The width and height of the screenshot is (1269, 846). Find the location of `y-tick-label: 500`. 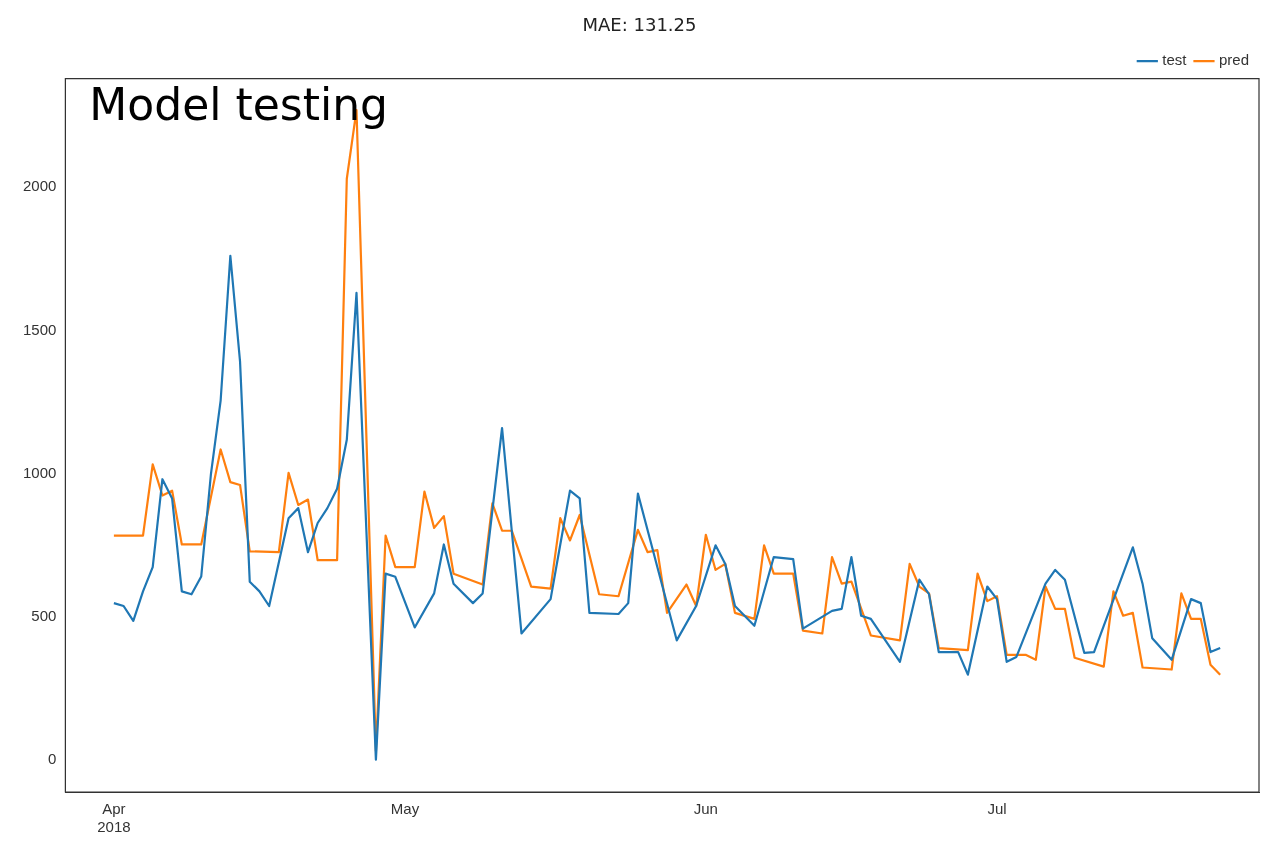

y-tick-label: 500 is located at coordinates (44, 615).